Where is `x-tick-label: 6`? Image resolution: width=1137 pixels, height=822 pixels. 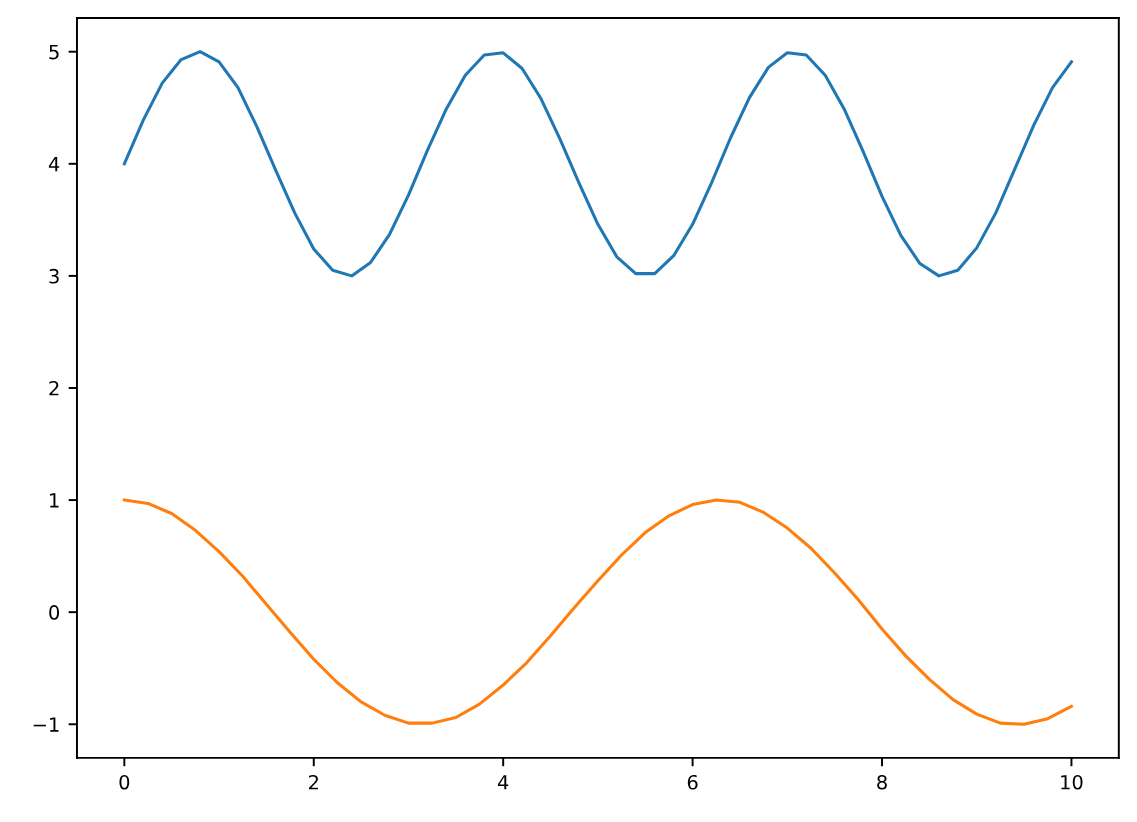
x-tick-label: 6 is located at coordinates (692, 782).